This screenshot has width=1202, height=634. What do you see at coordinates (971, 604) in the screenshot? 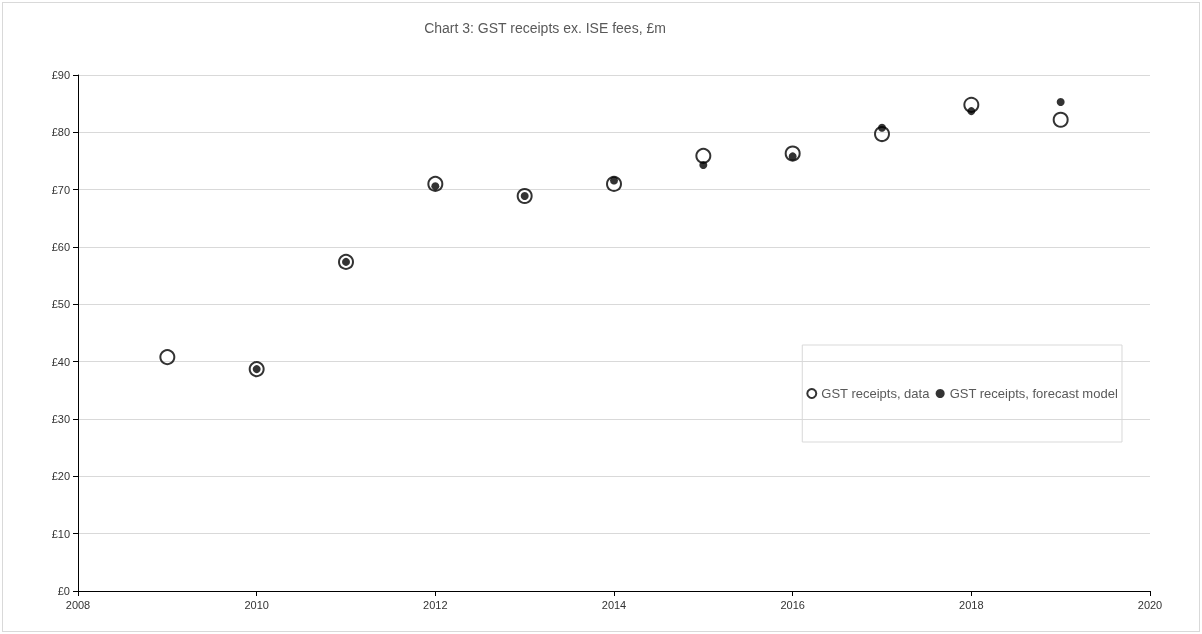
I see `x-tick-label: 2018` at bounding box center [971, 604].